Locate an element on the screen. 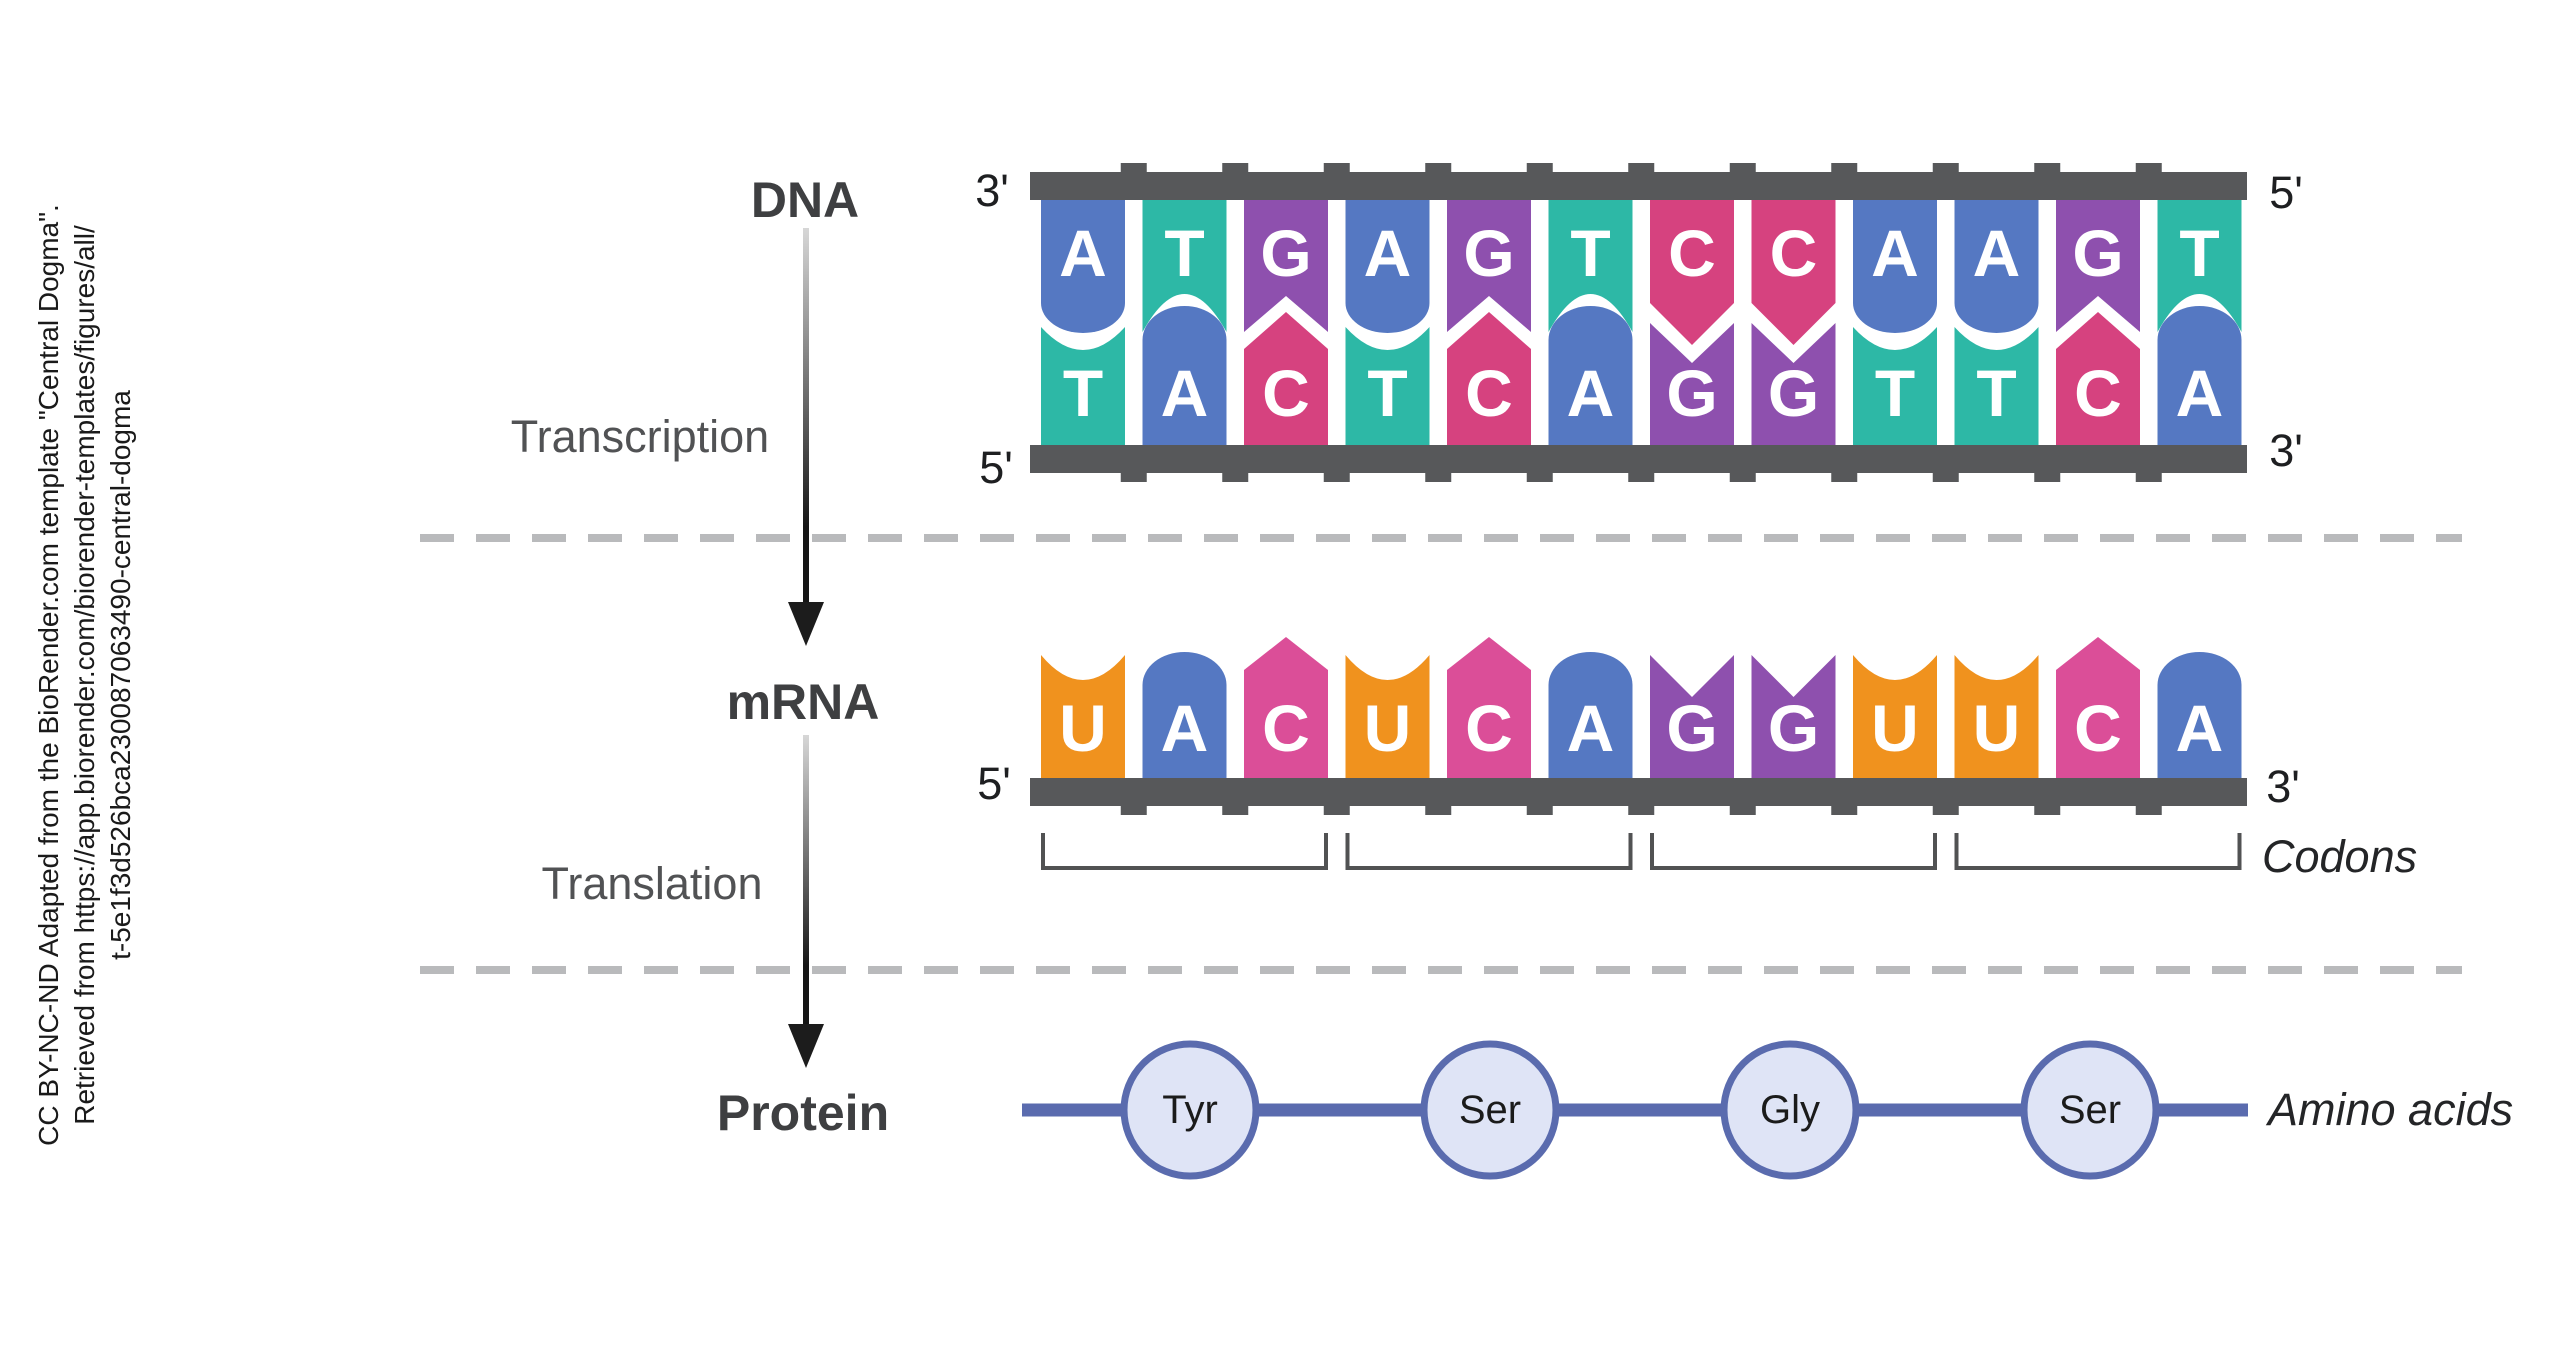 Image resolution: width=2550 pixels, height=1350 pixels. amino-acid-name-4: Ser is located at coordinates (2090, 1110).